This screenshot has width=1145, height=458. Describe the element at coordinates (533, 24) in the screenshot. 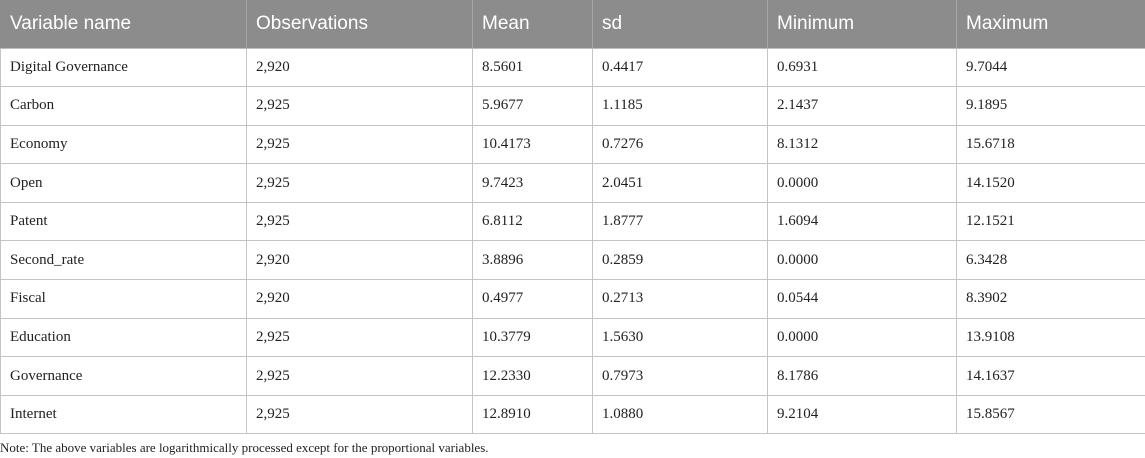

I see `header-mean: Mean` at that location.